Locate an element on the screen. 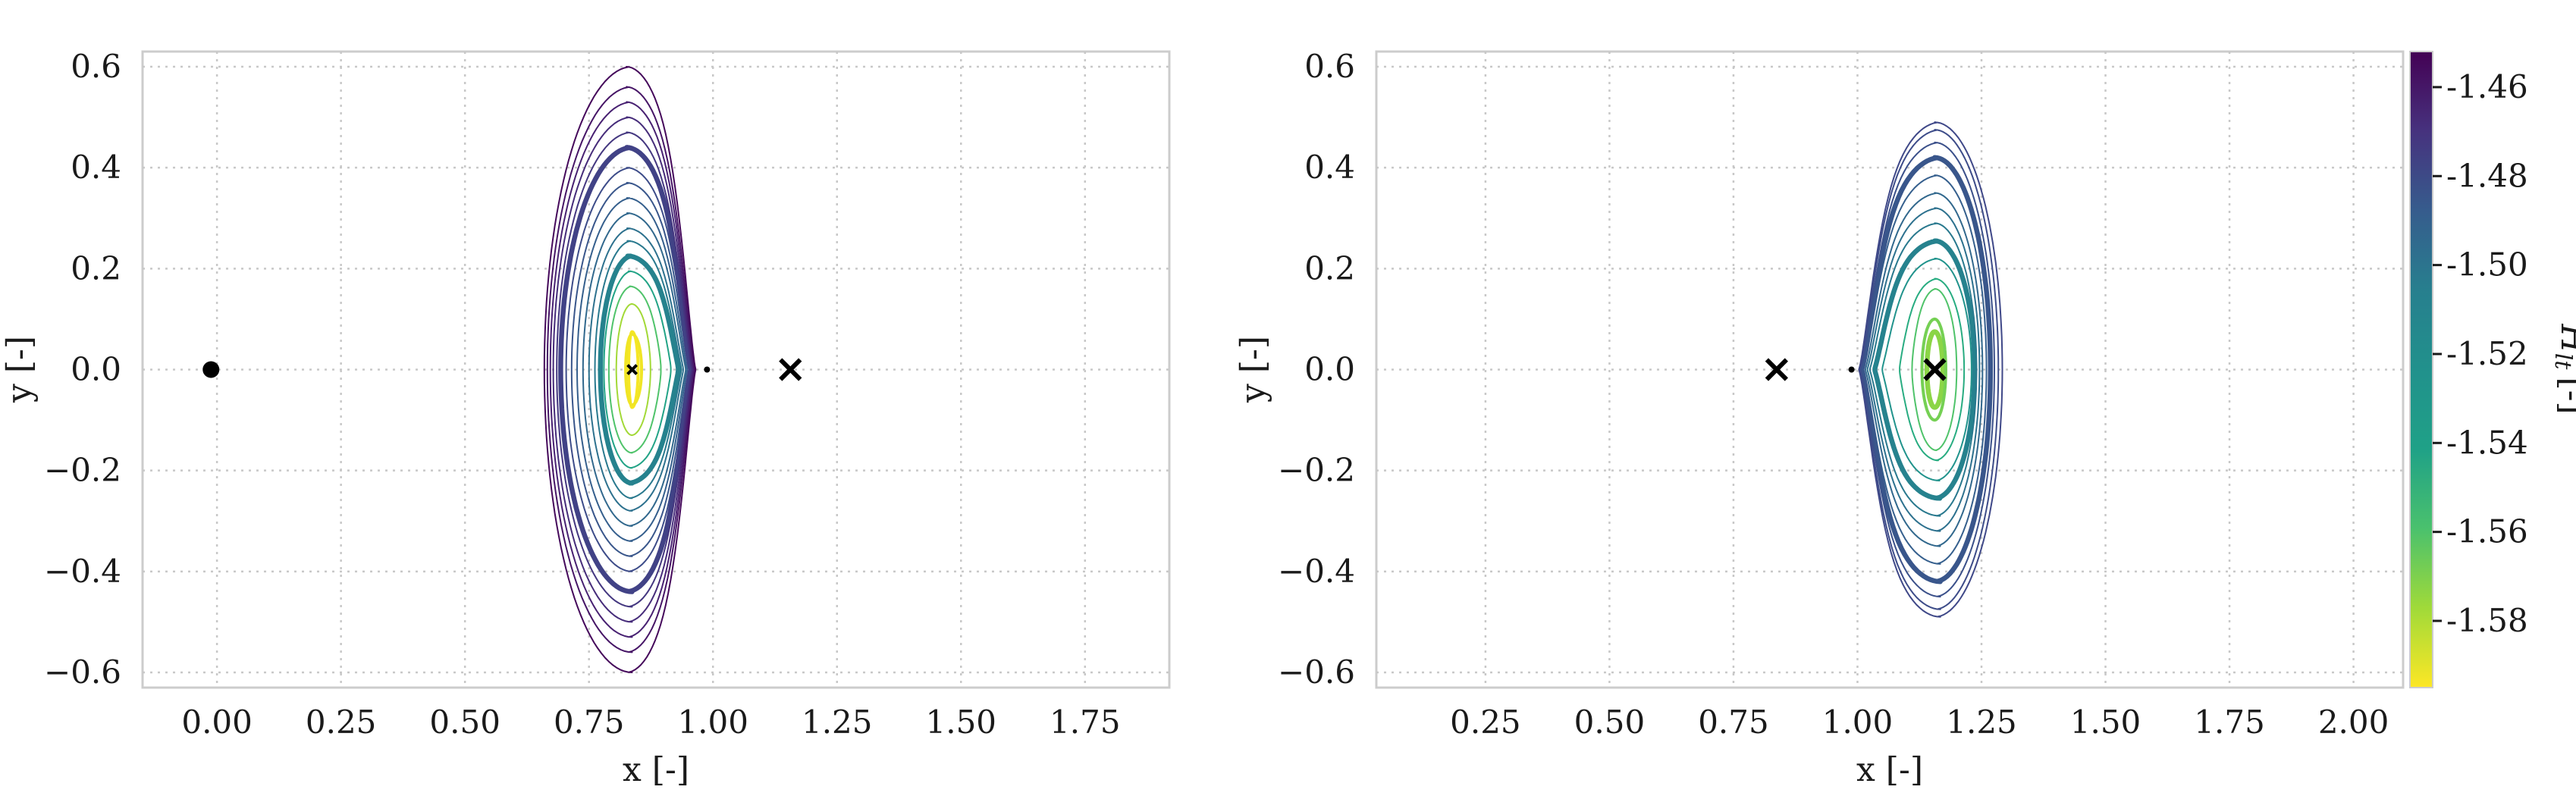 Image resolution: width=2576 pixels, height=796 pixels. colorbar-tick-label: -1.54 is located at coordinates (2487, 442).